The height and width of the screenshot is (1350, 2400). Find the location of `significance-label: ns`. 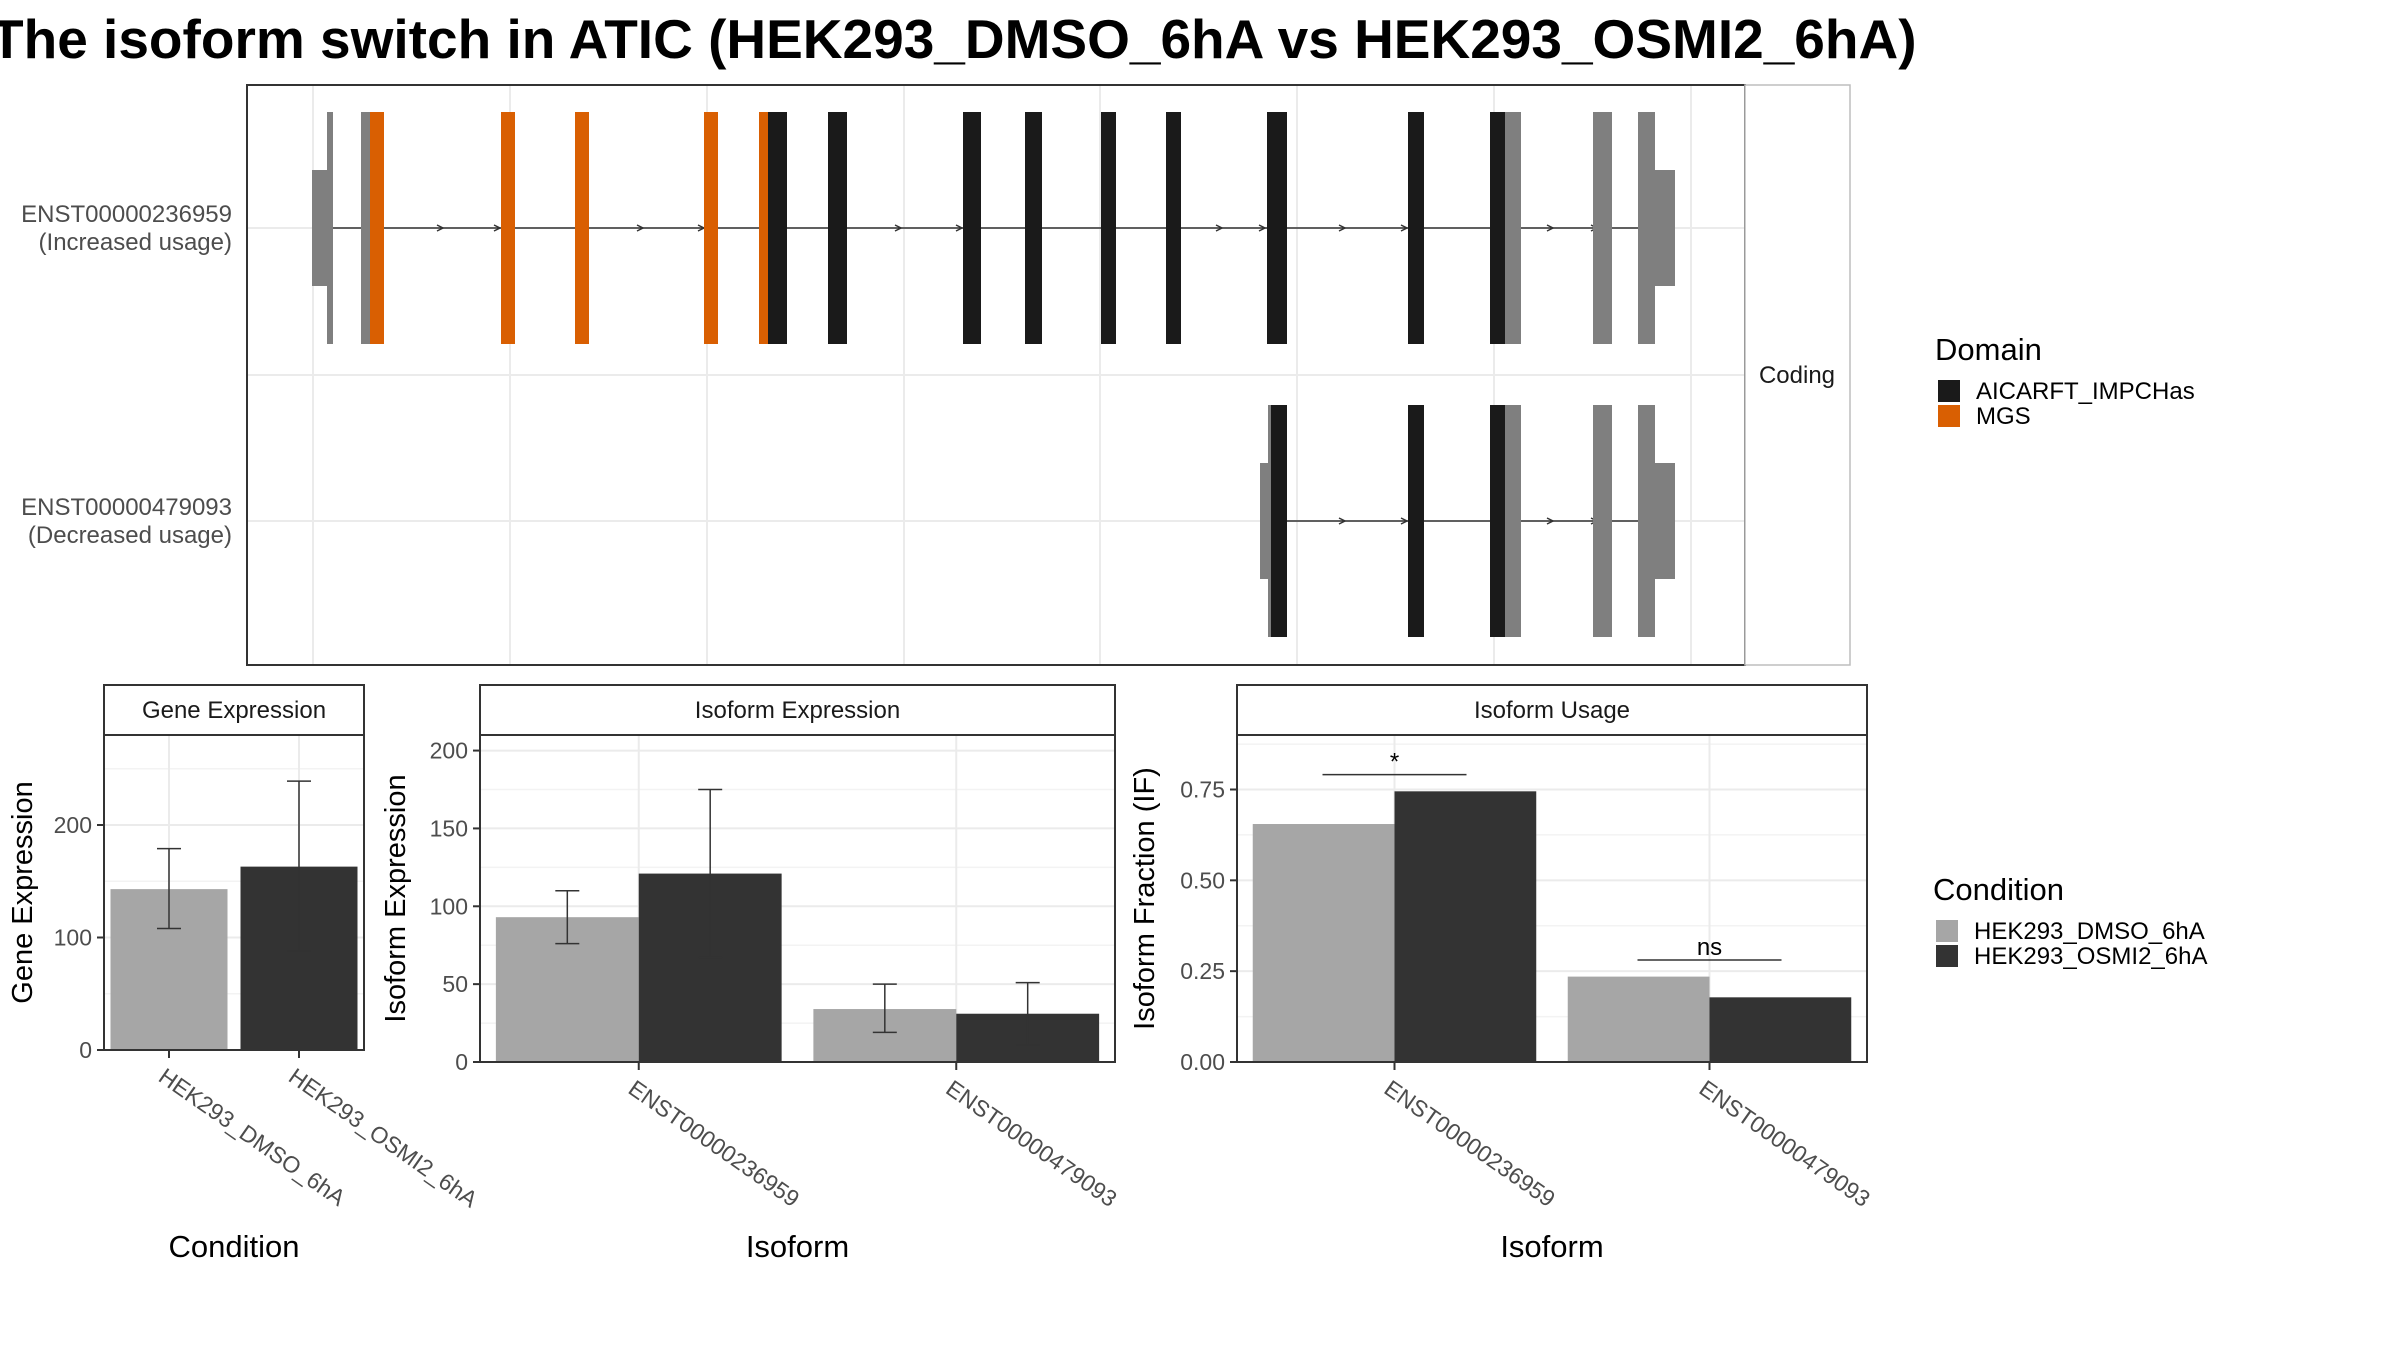

significance-label: ns is located at coordinates (1709, 947).